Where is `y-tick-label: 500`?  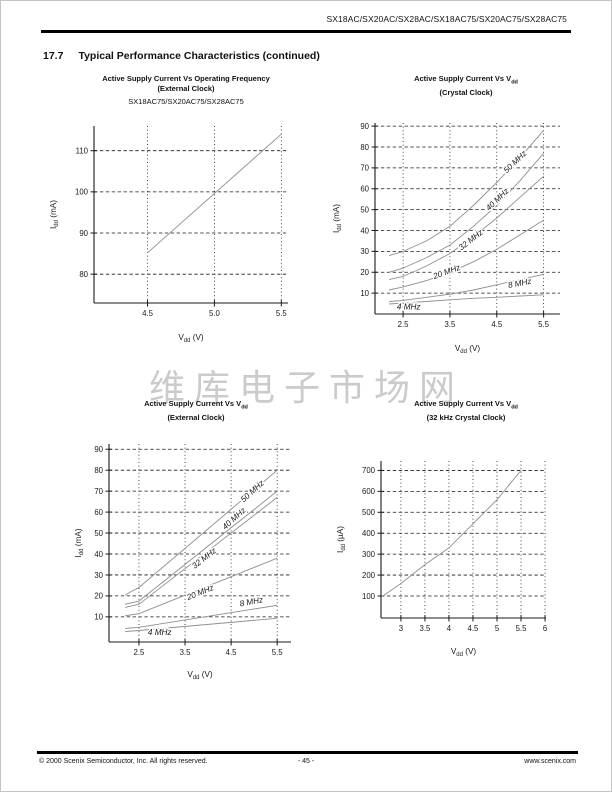
y-tick-label: 500 is located at coordinates (369, 512).